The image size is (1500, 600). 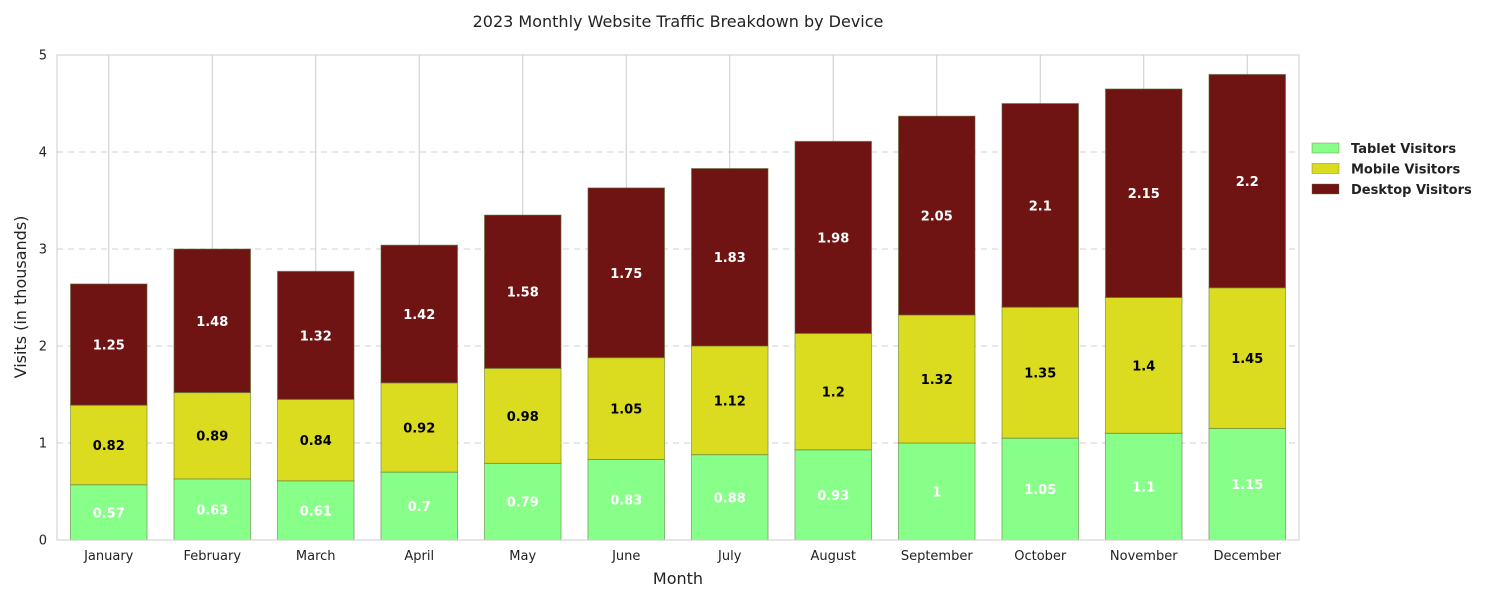 I want to click on x-tick-label: December, so click(x=1248, y=556).